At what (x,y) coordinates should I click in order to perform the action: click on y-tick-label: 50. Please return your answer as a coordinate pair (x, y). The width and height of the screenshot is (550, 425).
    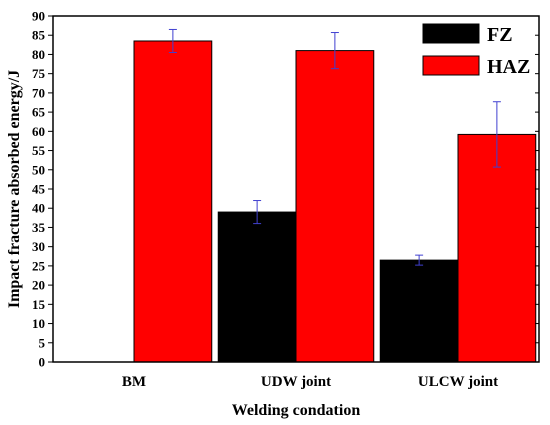
    Looking at the image, I should click on (38, 169).